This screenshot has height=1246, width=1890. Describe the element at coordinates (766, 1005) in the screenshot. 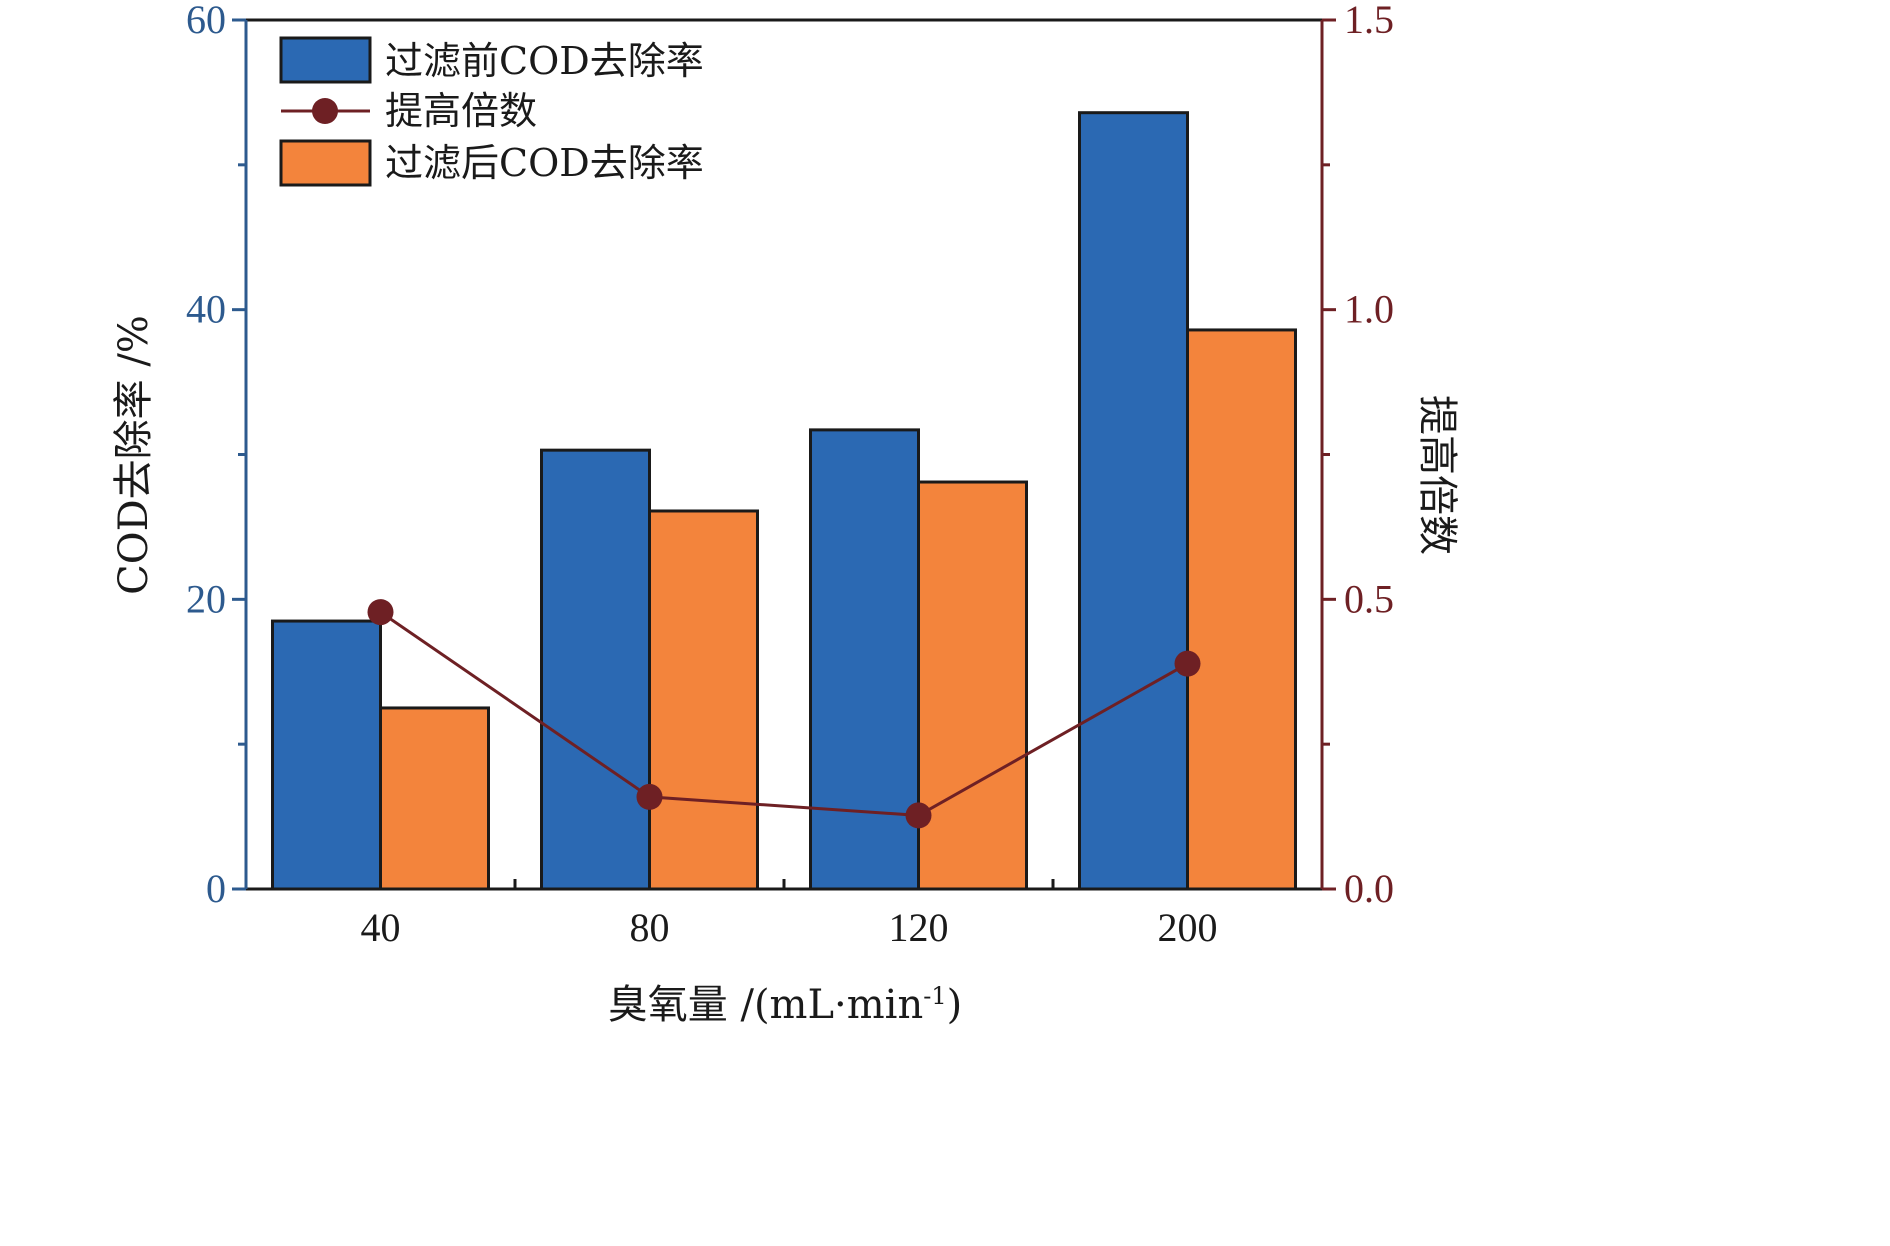

I see `x-axis-title-main: 臭氧量 /(mL·min` at that location.